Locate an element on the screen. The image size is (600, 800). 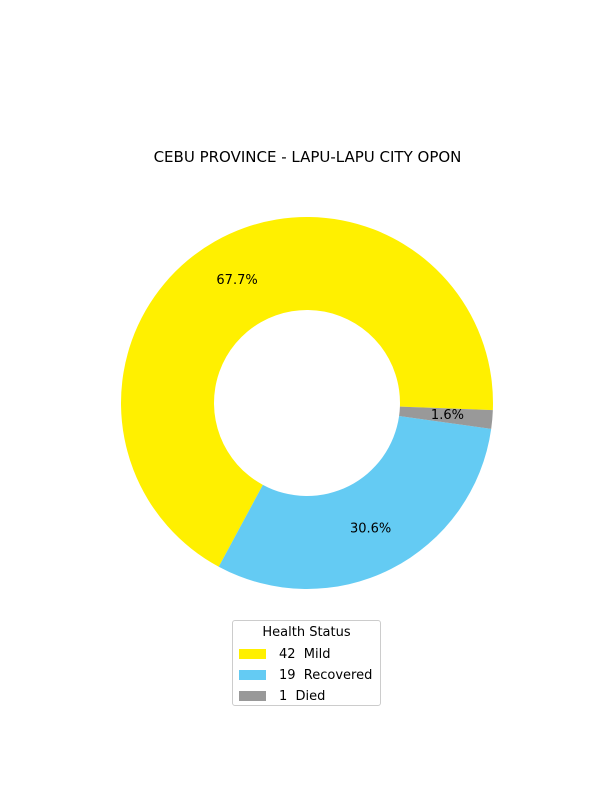
slice-label-mild: 67.7% is located at coordinates (236, 280).